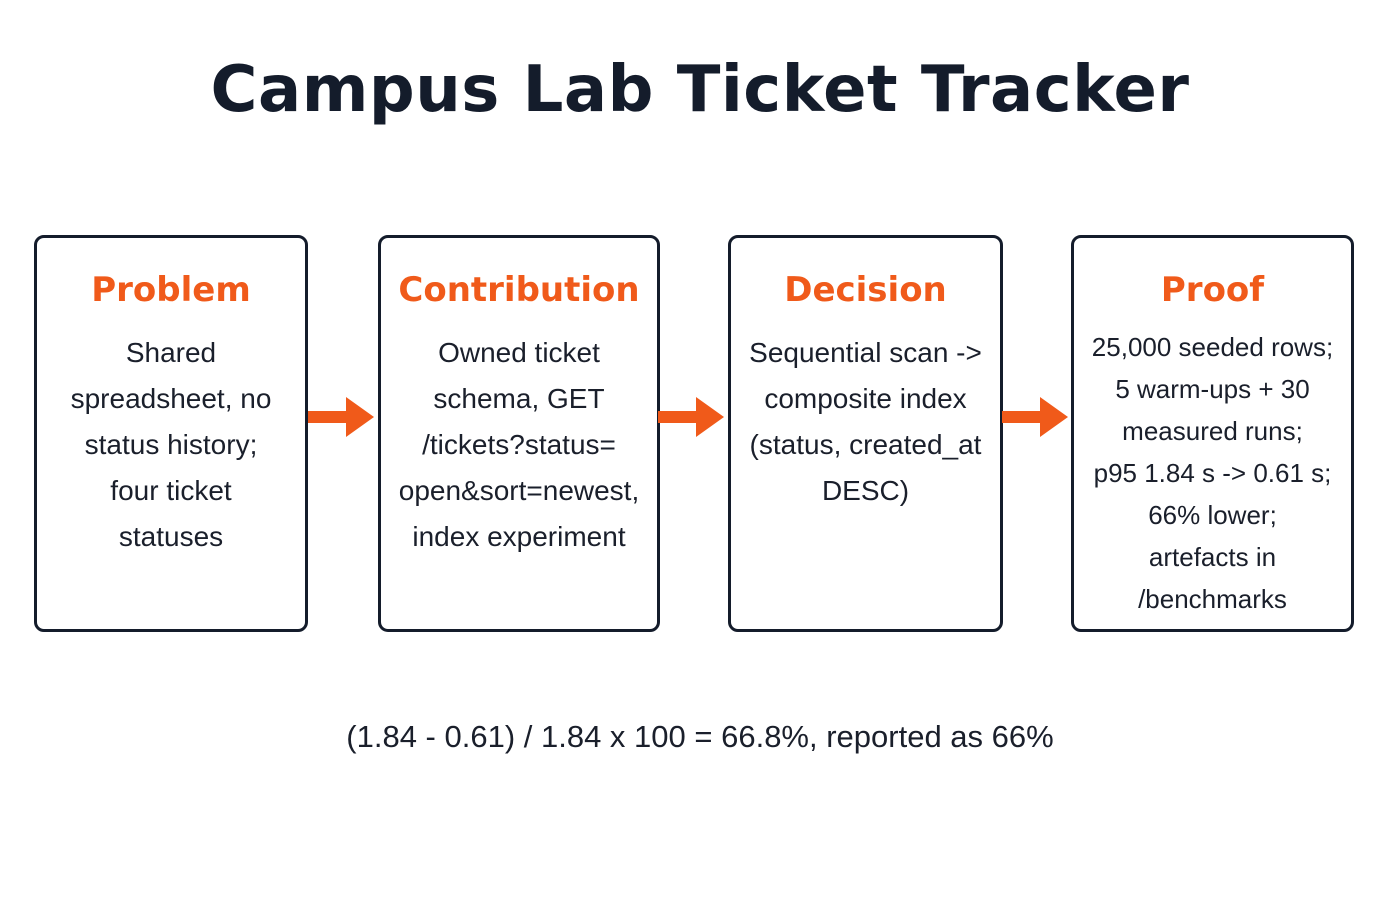 This screenshot has width=1400, height=900. What do you see at coordinates (865, 444) in the screenshot?
I see `step-body-line: (status, created_at` at bounding box center [865, 444].